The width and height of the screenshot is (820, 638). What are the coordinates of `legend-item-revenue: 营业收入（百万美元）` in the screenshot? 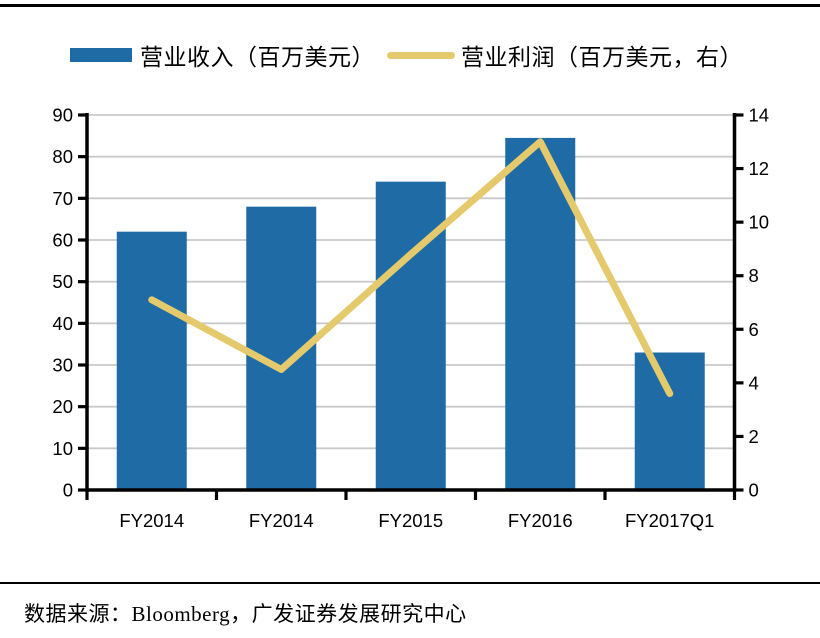 It's located at (222, 55).